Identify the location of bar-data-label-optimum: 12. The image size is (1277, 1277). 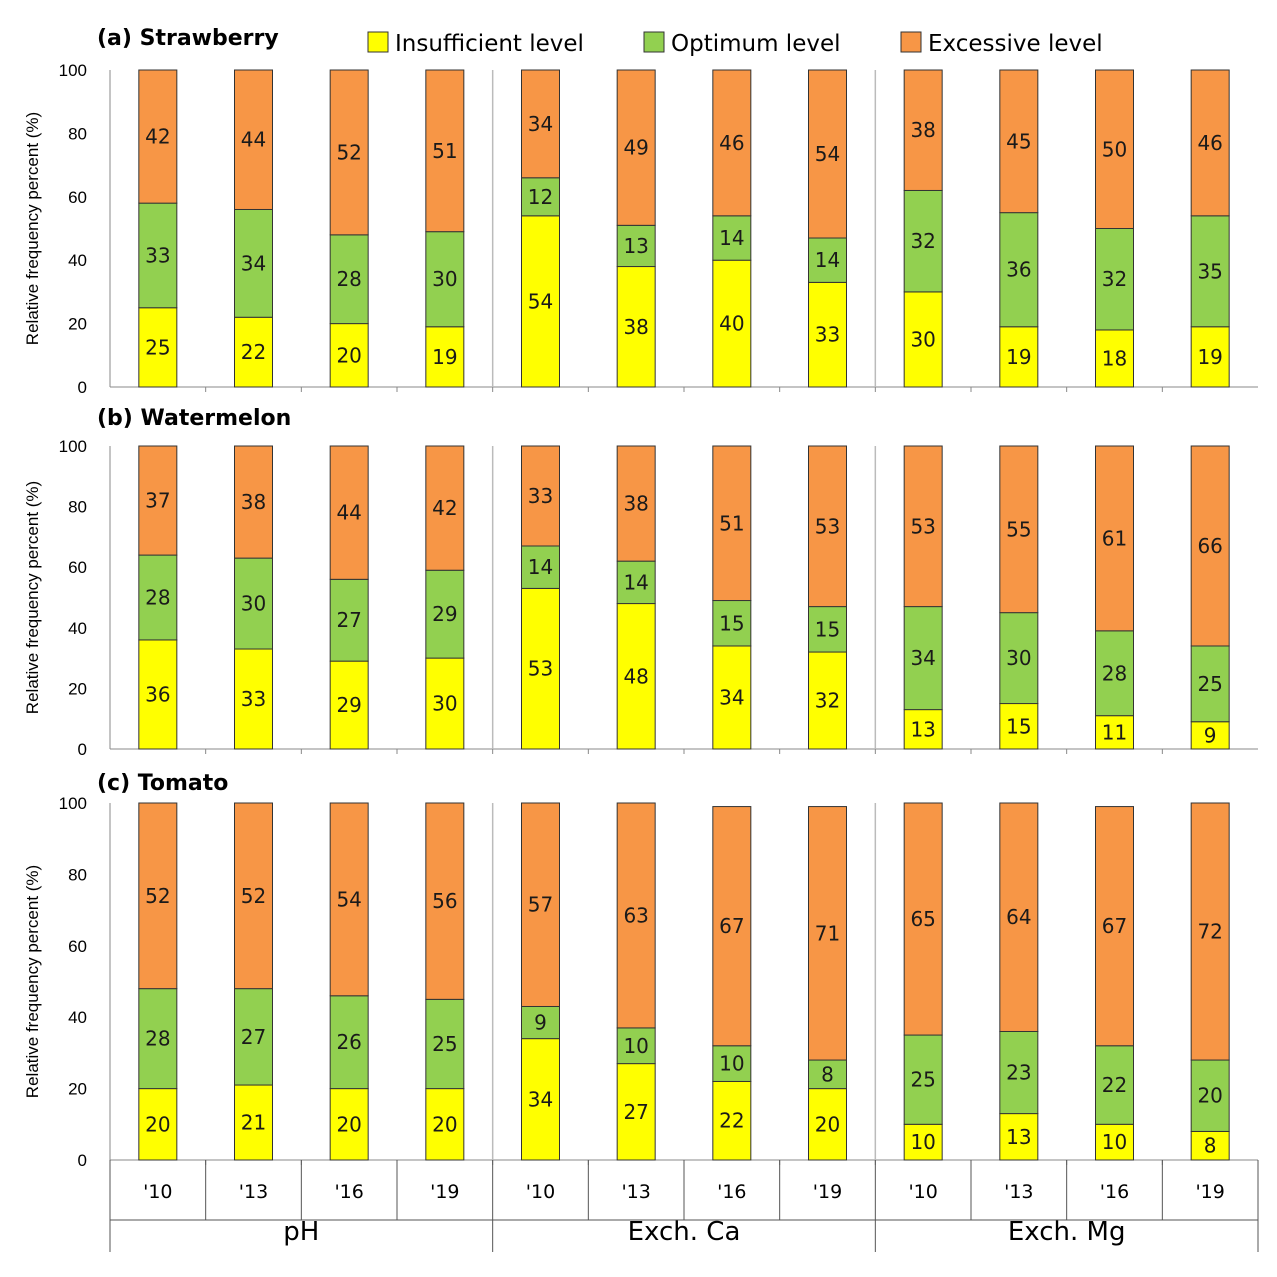
(540, 197).